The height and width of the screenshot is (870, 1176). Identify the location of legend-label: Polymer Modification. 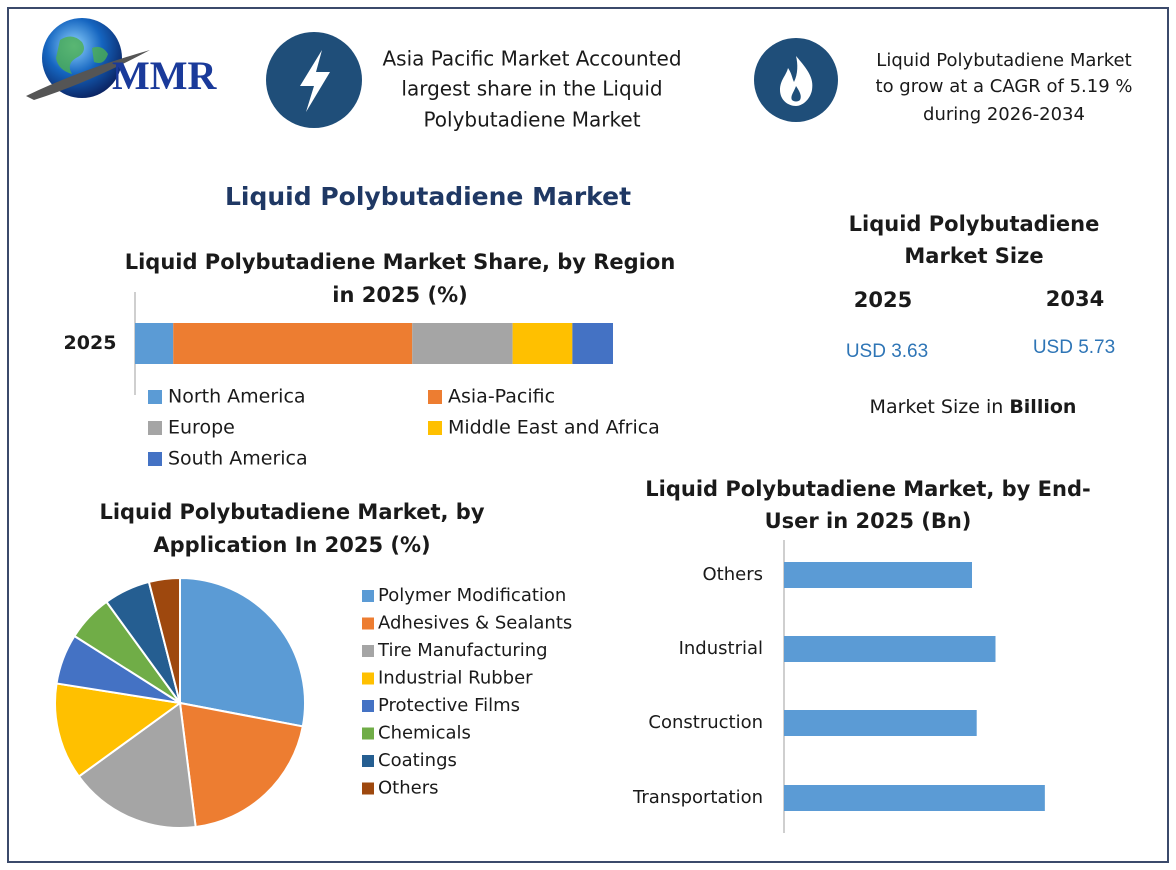
(472, 595).